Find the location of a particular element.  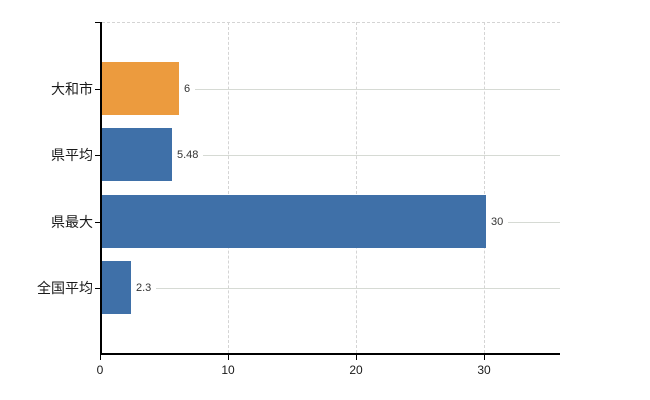

bar-value-label: 30 is located at coordinates (497, 221).